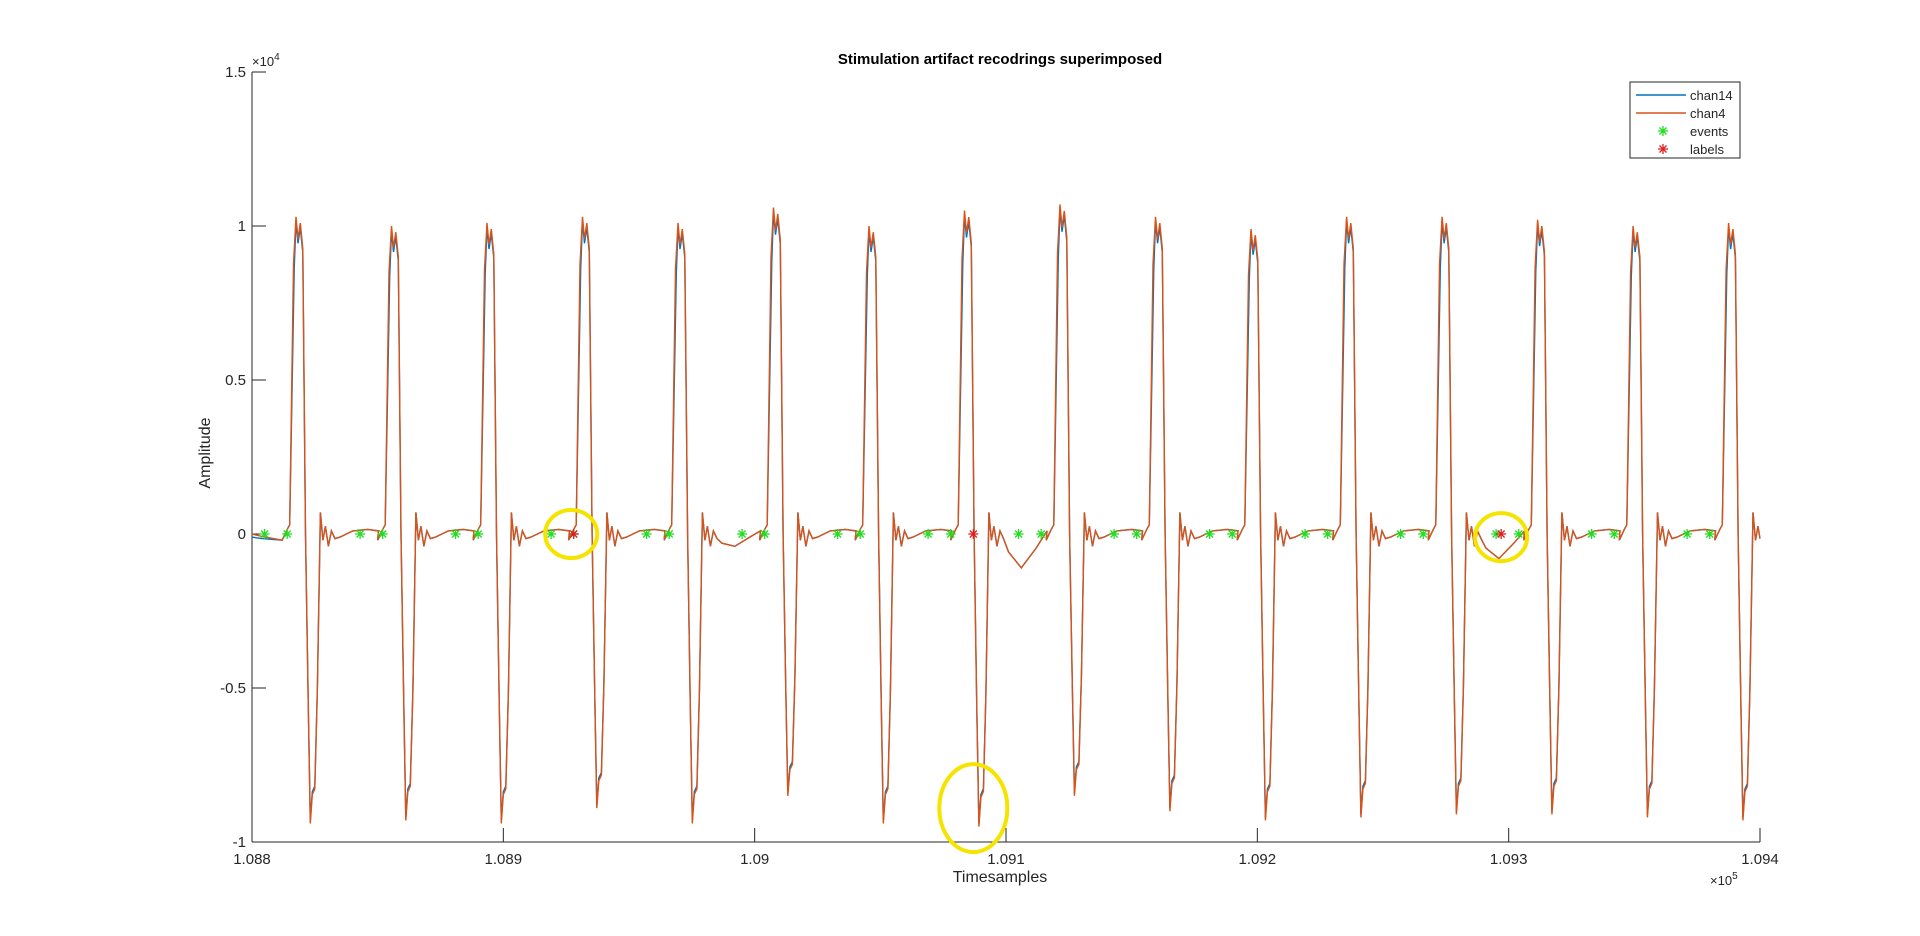  I want to click on legend-marker-labels-star, so click(1663, 149).